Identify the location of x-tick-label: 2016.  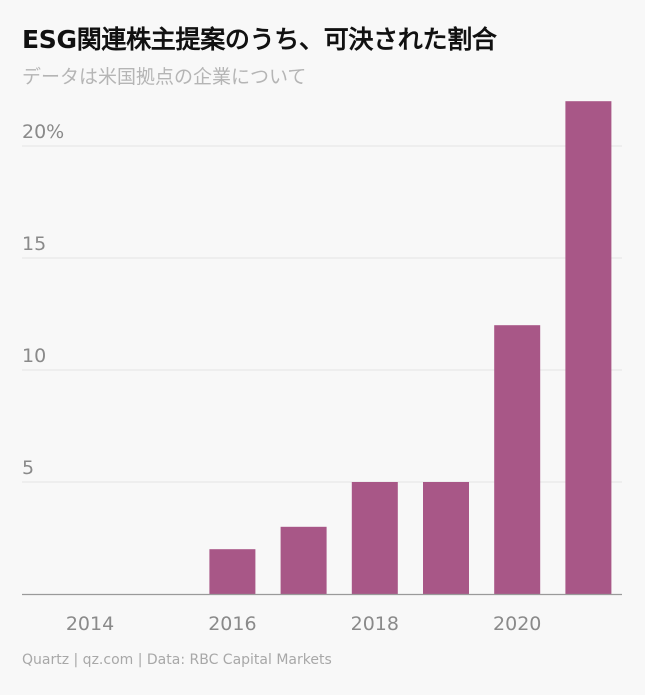
(232, 624).